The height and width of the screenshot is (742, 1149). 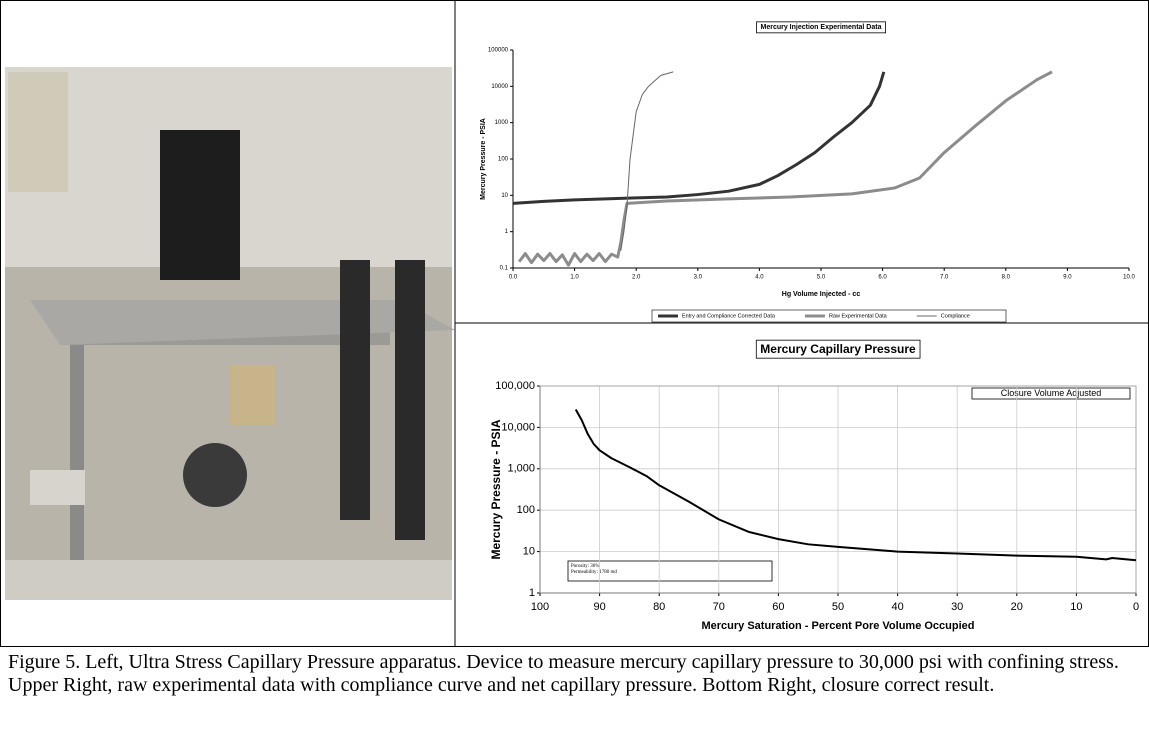 What do you see at coordinates (778, 607) in the screenshot?
I see `x-tick-label: 60` at bounding box center [778, 607].